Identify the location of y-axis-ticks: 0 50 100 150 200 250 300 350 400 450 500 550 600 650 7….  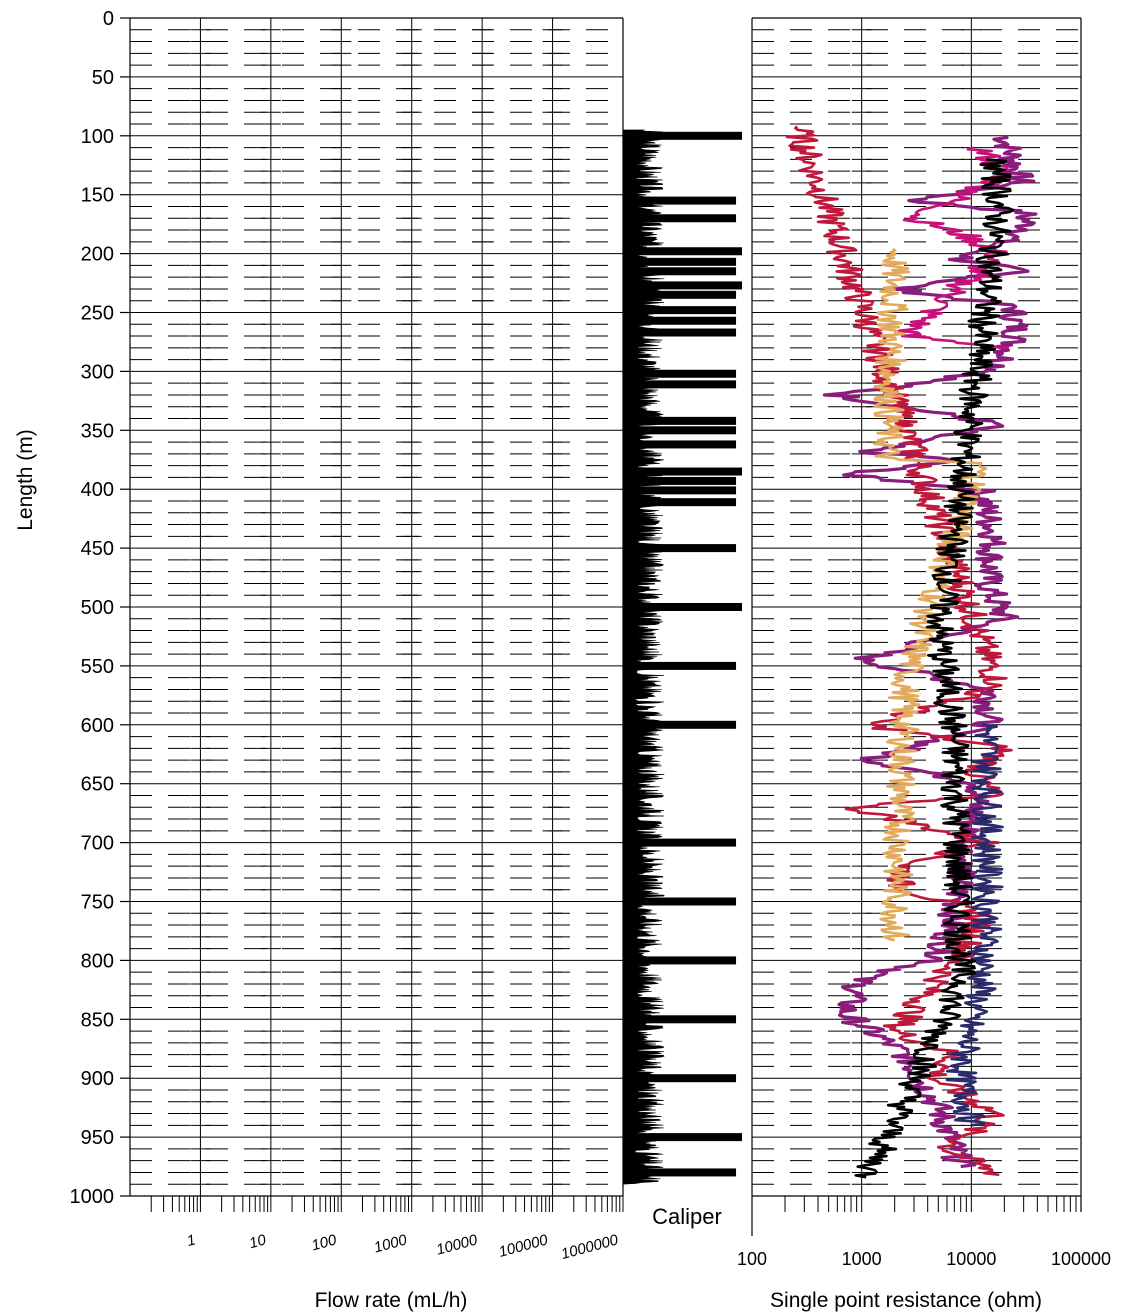
(100, 608).